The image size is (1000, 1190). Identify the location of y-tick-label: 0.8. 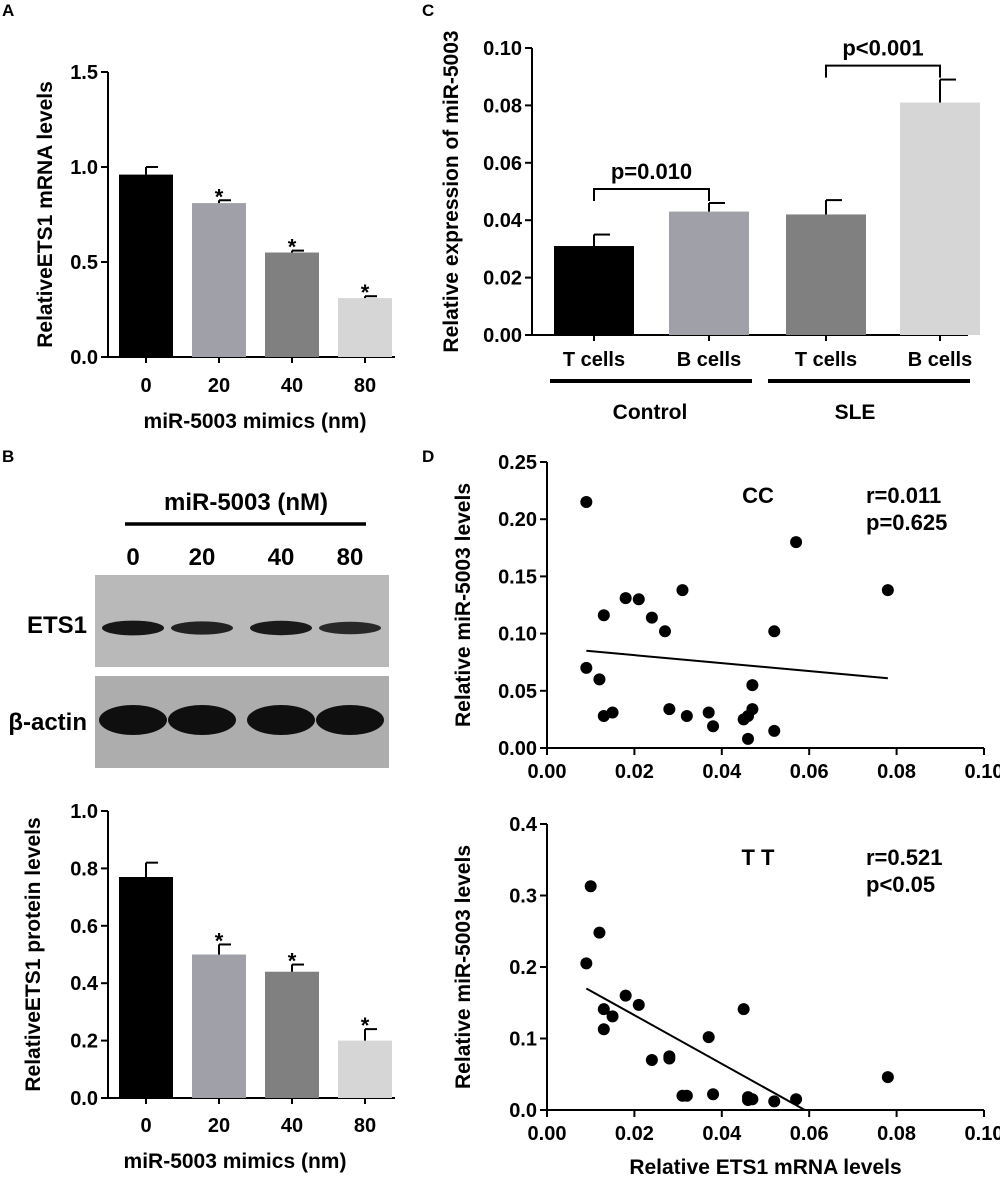
(84, 869).